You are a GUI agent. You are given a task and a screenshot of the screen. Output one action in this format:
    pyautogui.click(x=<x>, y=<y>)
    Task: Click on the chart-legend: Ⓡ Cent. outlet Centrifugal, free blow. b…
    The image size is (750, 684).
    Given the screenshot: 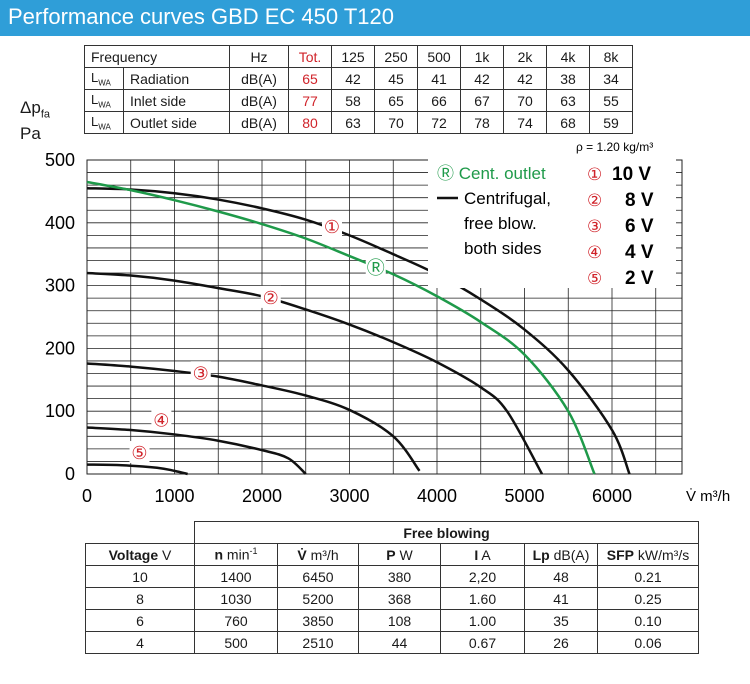 What is the action you would take?
    pyautogui.click(x=552, y=223)
    